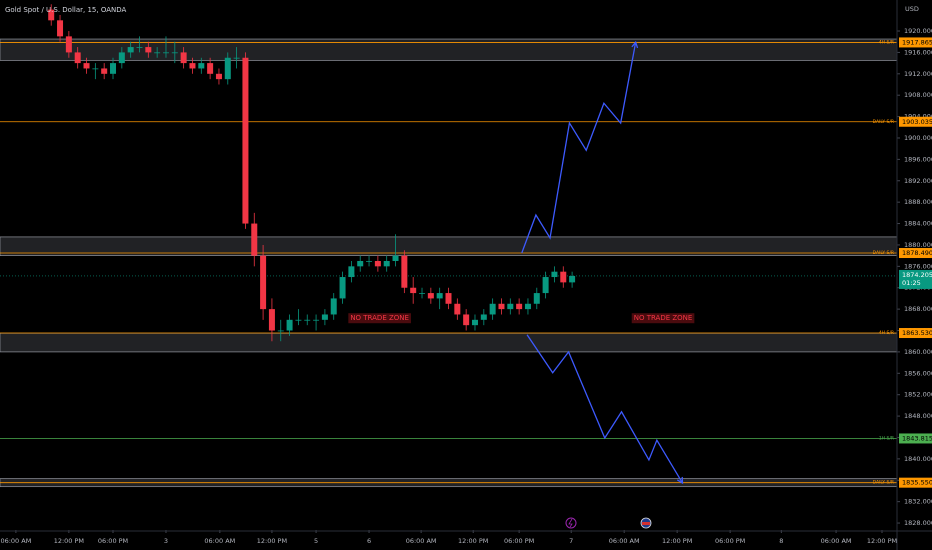 This screenshot has height=550, width=932. I want to click on x-tick-label: 6, so click(369, 541).